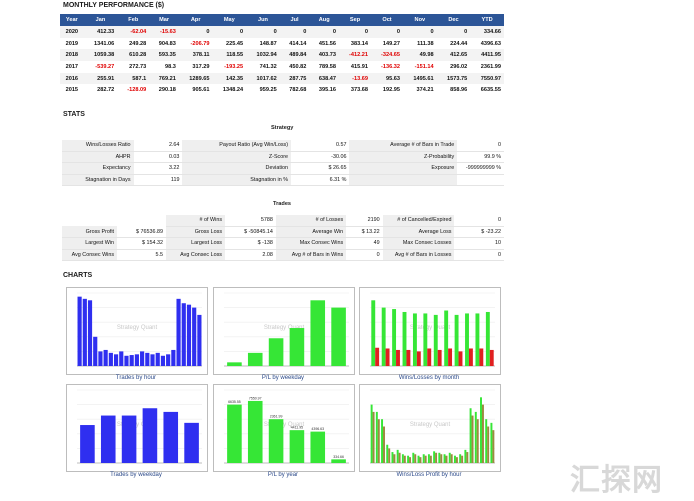 Image resolution: width=694 pixels, height=501 pixels. What do you see at coordinates (338, 457) in the screenshot?
I see `bar-label: 334.66` at bounding box center [338, 457].